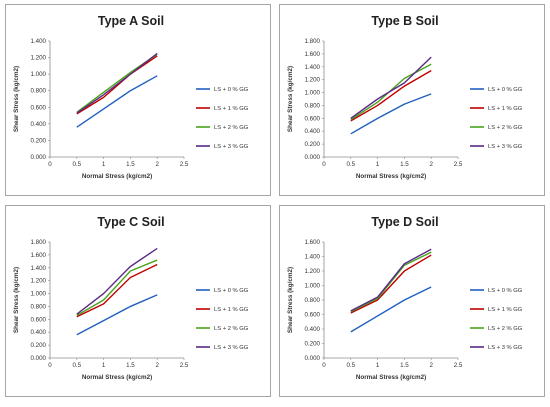  I want to click on chart-title: Type A Soil, so click(131, 21).